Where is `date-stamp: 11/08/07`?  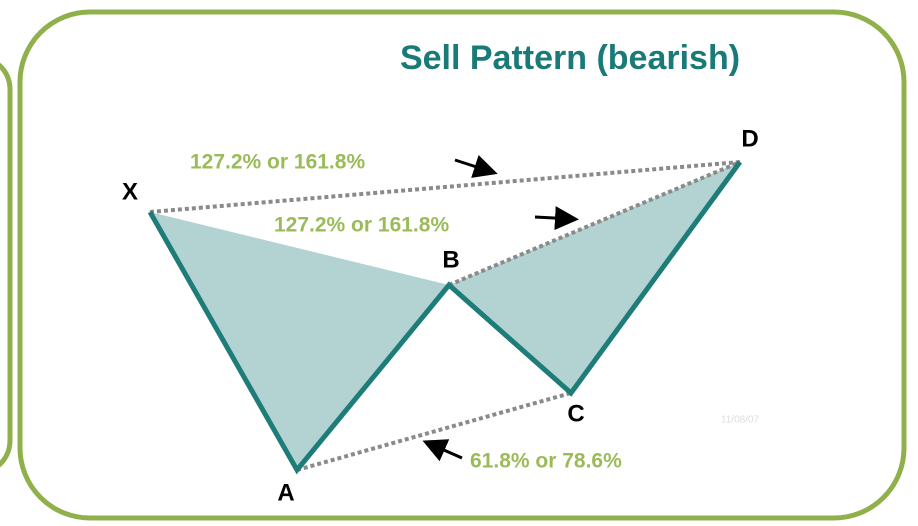
date-stamp: 11/08/07 is located at coordinates (740, 420).